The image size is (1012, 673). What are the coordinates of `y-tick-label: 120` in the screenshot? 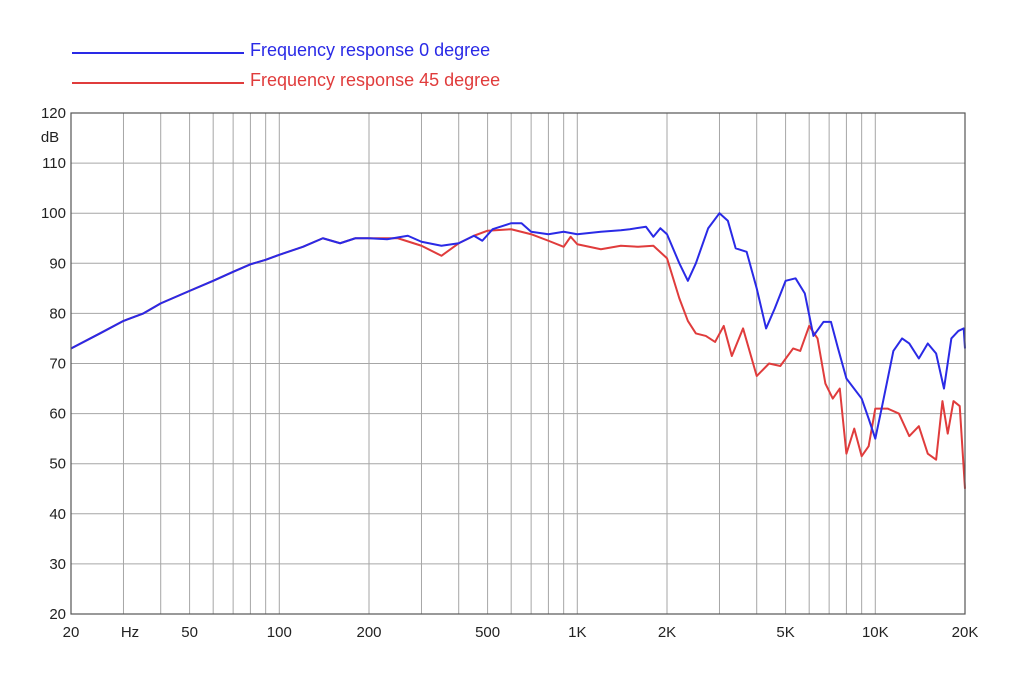 It's located at (53, 113).